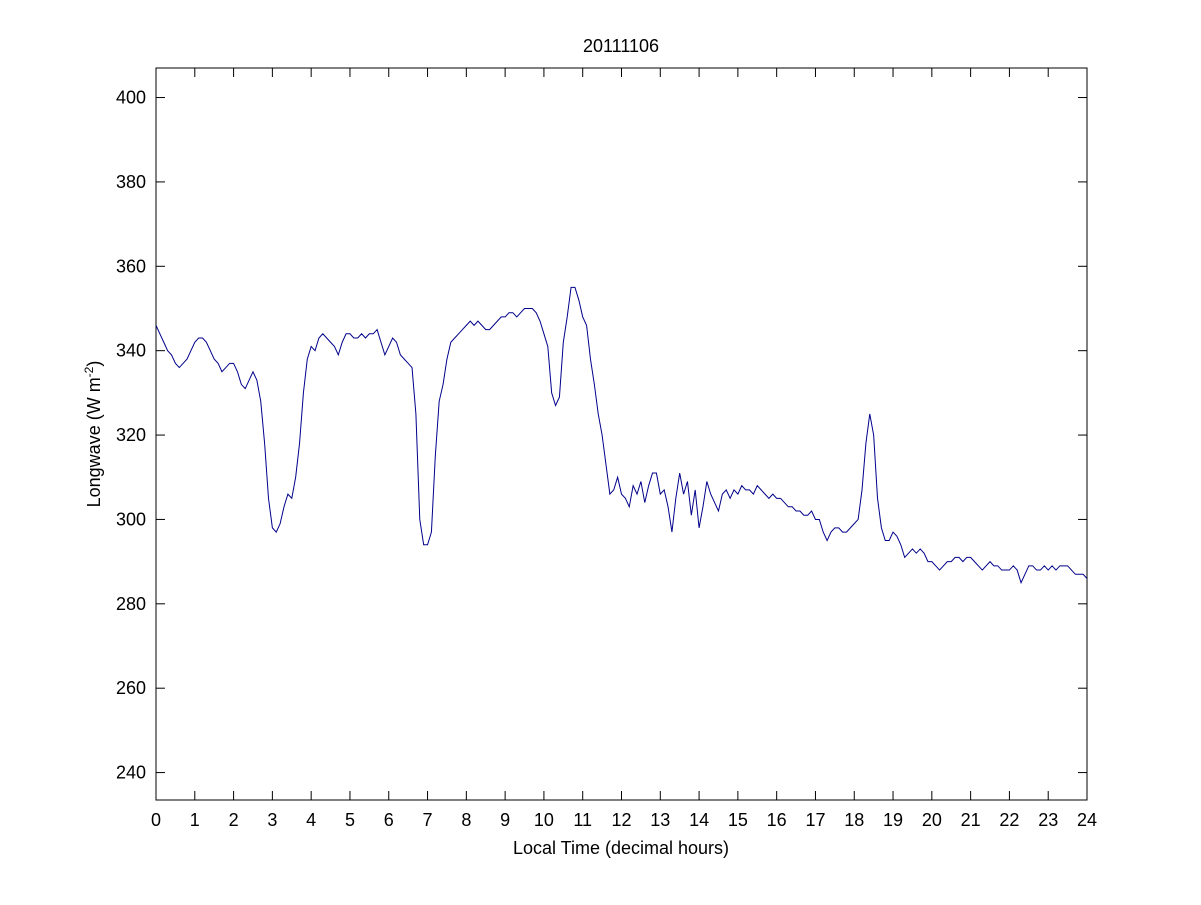  What do you see at coordinates (311, 820) in the screenshot?
I see `x-tick-label: 4` at bounding box center [311, 820].